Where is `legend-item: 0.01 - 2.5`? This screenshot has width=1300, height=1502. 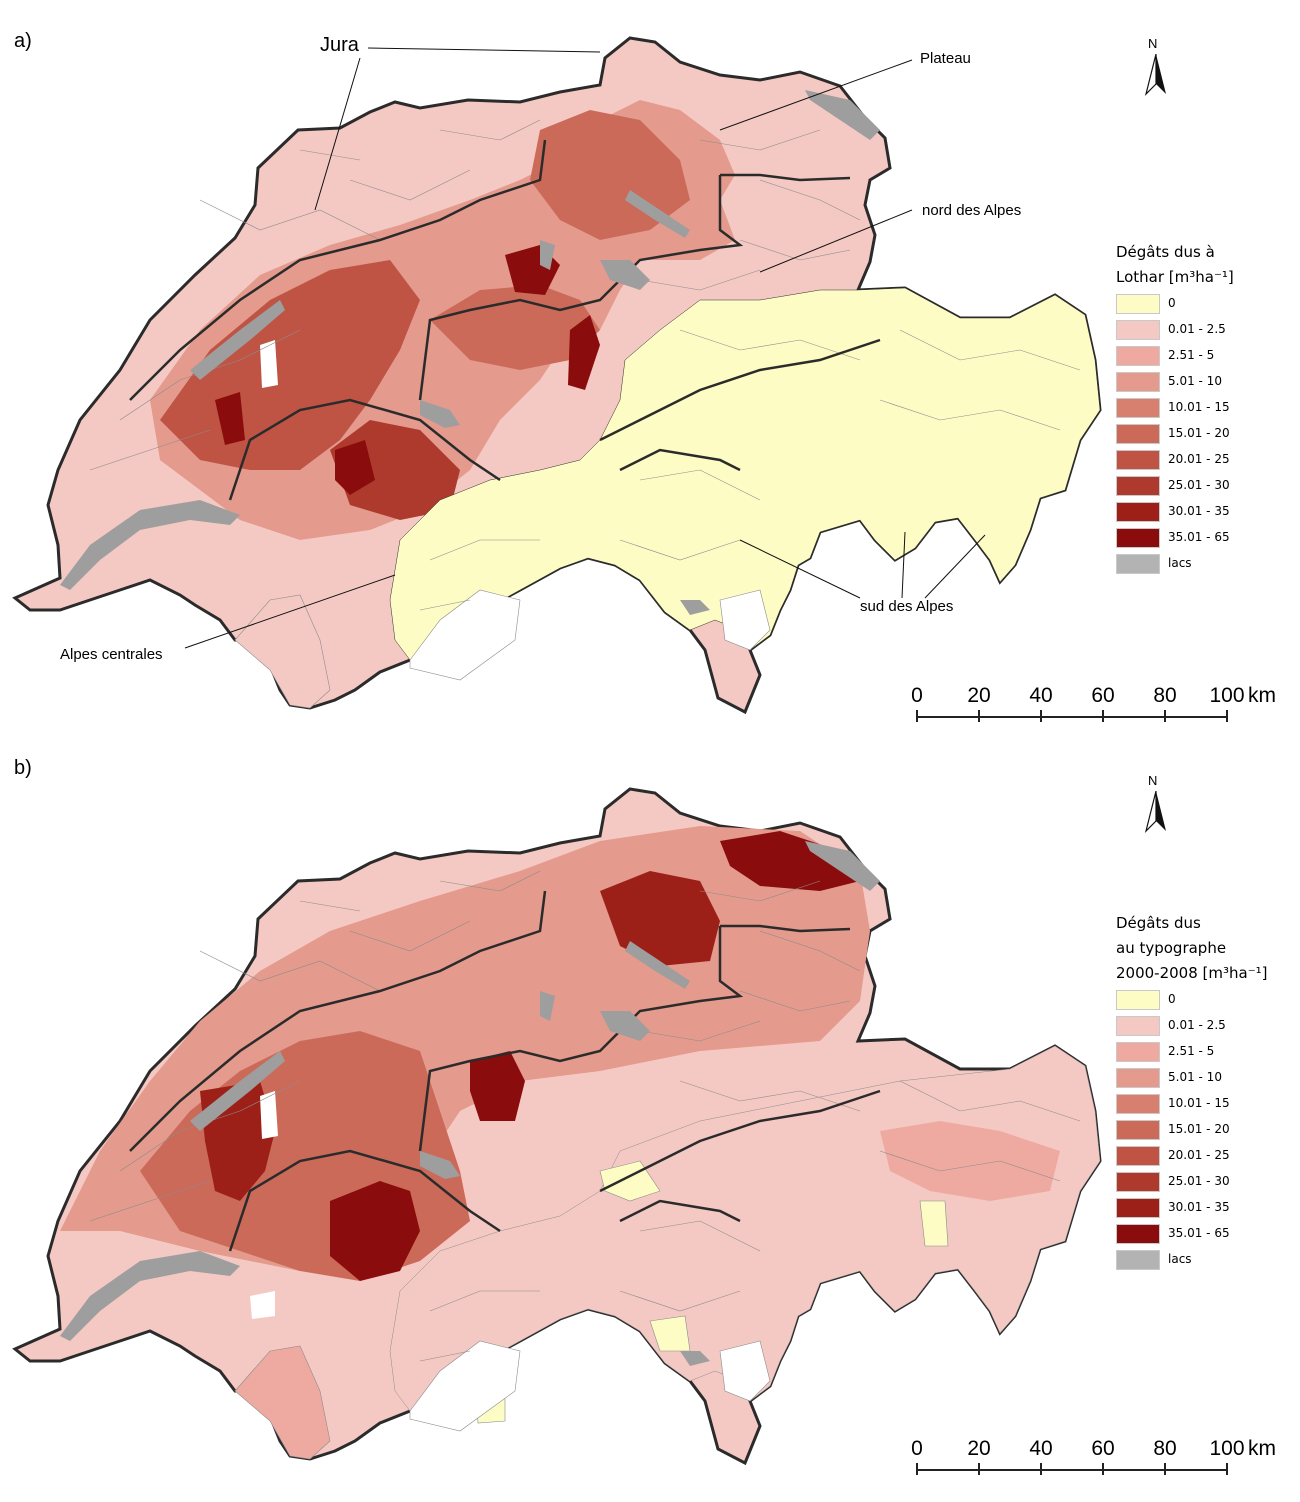
legend-item: 0.01 - 2.5 is located at coordinates (1192, 1027).